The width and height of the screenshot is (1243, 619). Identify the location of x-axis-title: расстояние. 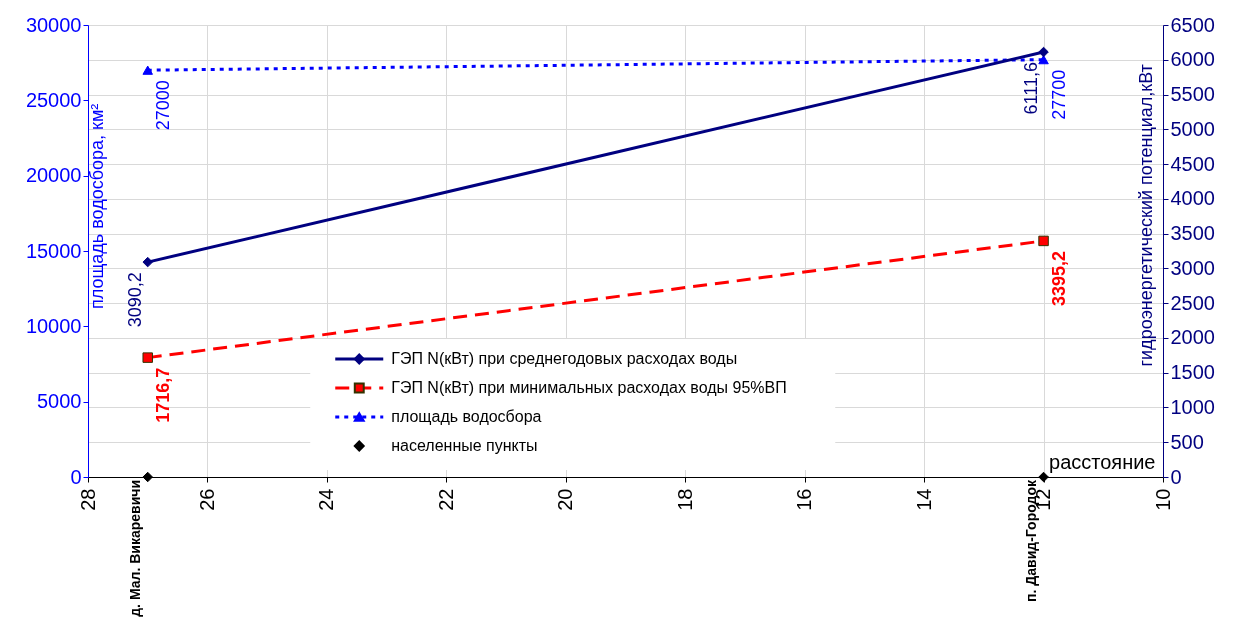
(1102, 461).